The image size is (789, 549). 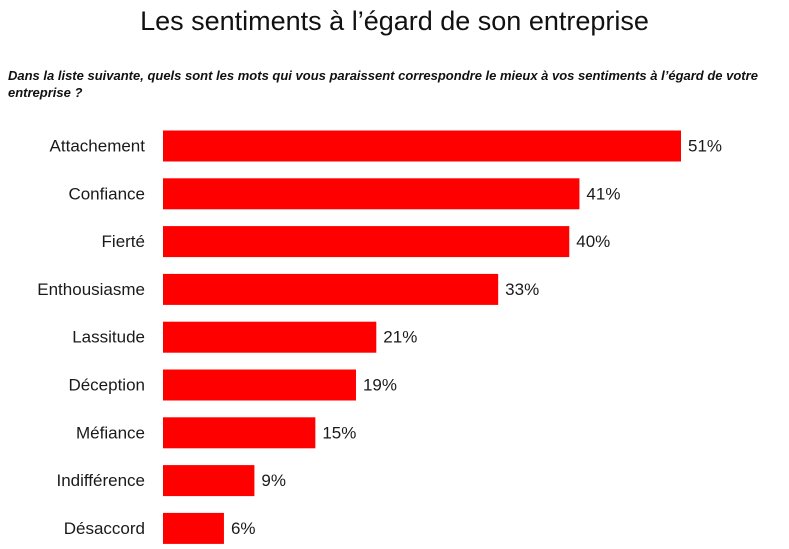 I want to click on category-label: Confiance, so click(x=106, y=193).